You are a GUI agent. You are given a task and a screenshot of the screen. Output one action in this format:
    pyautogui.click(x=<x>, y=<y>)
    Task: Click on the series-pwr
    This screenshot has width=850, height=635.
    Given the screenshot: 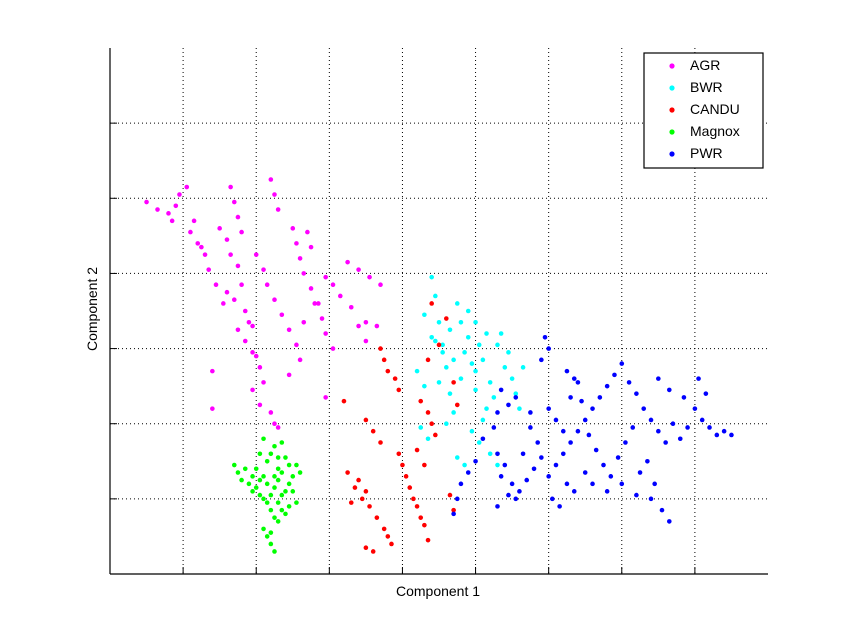 What is the action you would take?
    pyautogui.click(x=592, y=429)
    